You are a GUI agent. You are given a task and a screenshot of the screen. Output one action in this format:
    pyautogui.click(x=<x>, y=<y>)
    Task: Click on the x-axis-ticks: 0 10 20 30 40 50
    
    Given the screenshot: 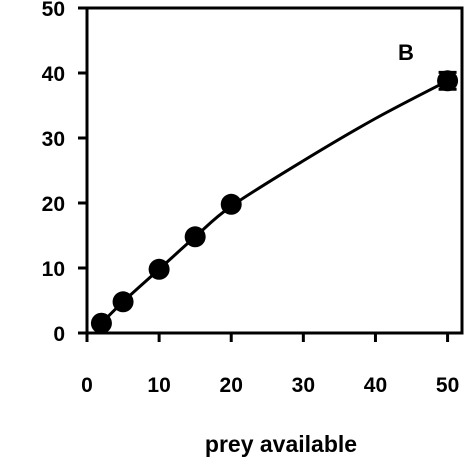 What is the action you would take?
    pyautogui.click(x=270, y=365)
    